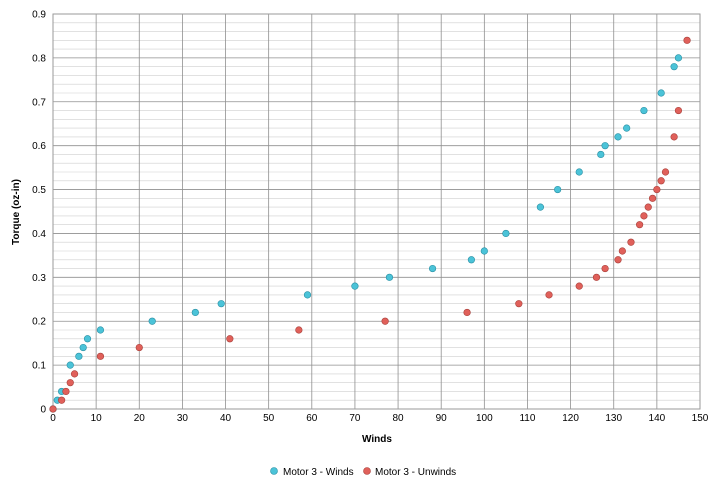 This screenshot has width=719, height=488. Describe the element at coordinates (379, 418) in the screenshot. I see `x-axis-tick-labels: 0 10 20 30 40 50 60 70 80 90 100 110 120 130 140 150` at that location.